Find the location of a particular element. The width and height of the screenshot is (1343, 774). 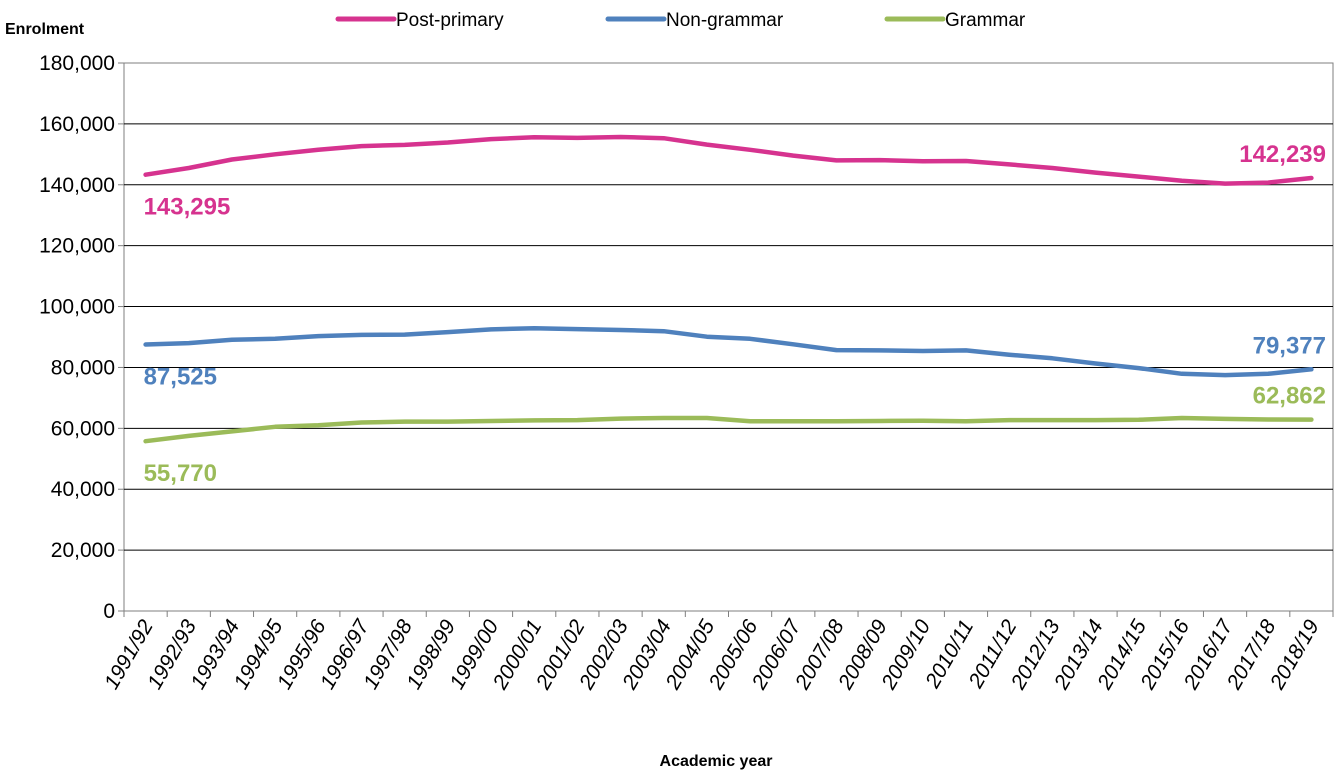

legend: Post-primary Non-grammar Grammar is located at coordinates (680, 20).